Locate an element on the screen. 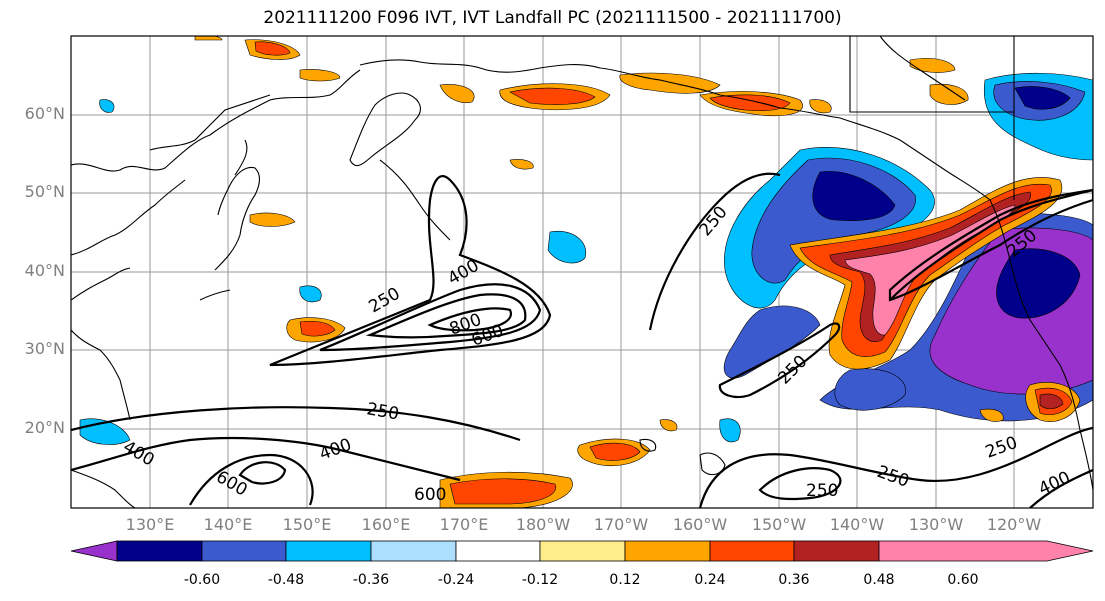 This screenshot has width=1105, height=601. lat-label: 40°N is located at coordinates (44, 270).